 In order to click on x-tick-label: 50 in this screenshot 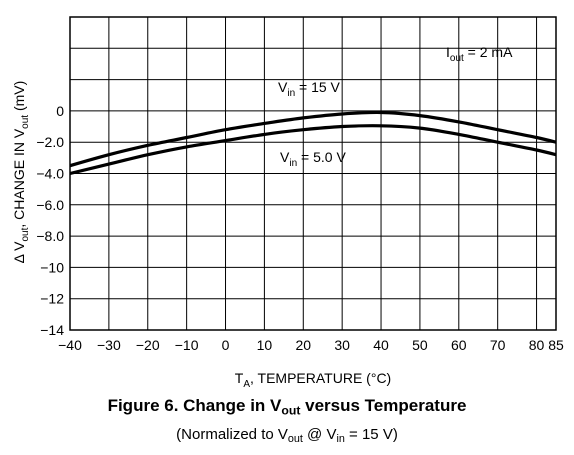, I will do `click(420, 345)`.